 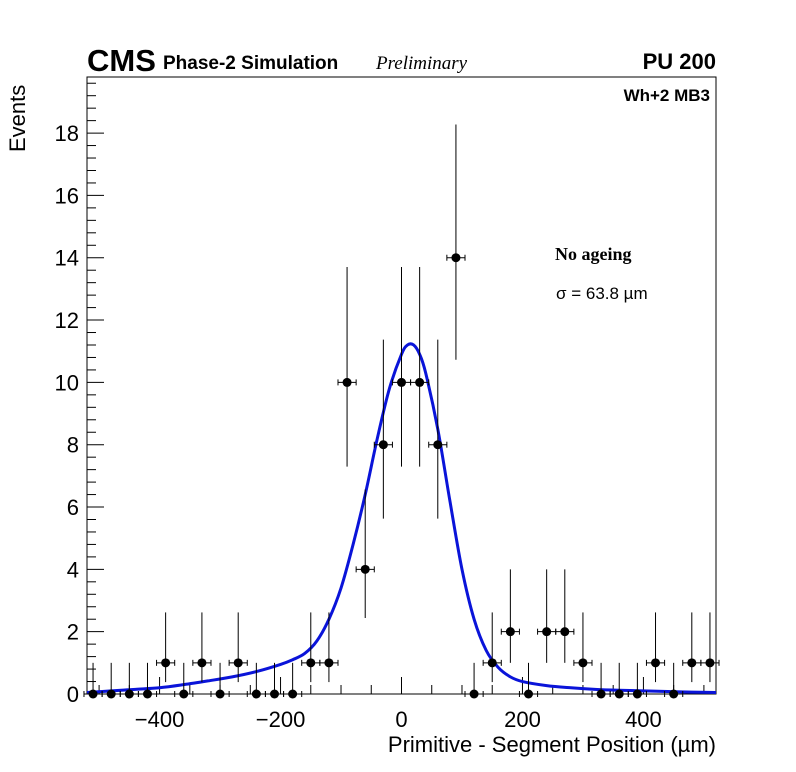 I want to click on x-axis-title: Primitive - Segment Position (µm), so click(x=552, y=744).